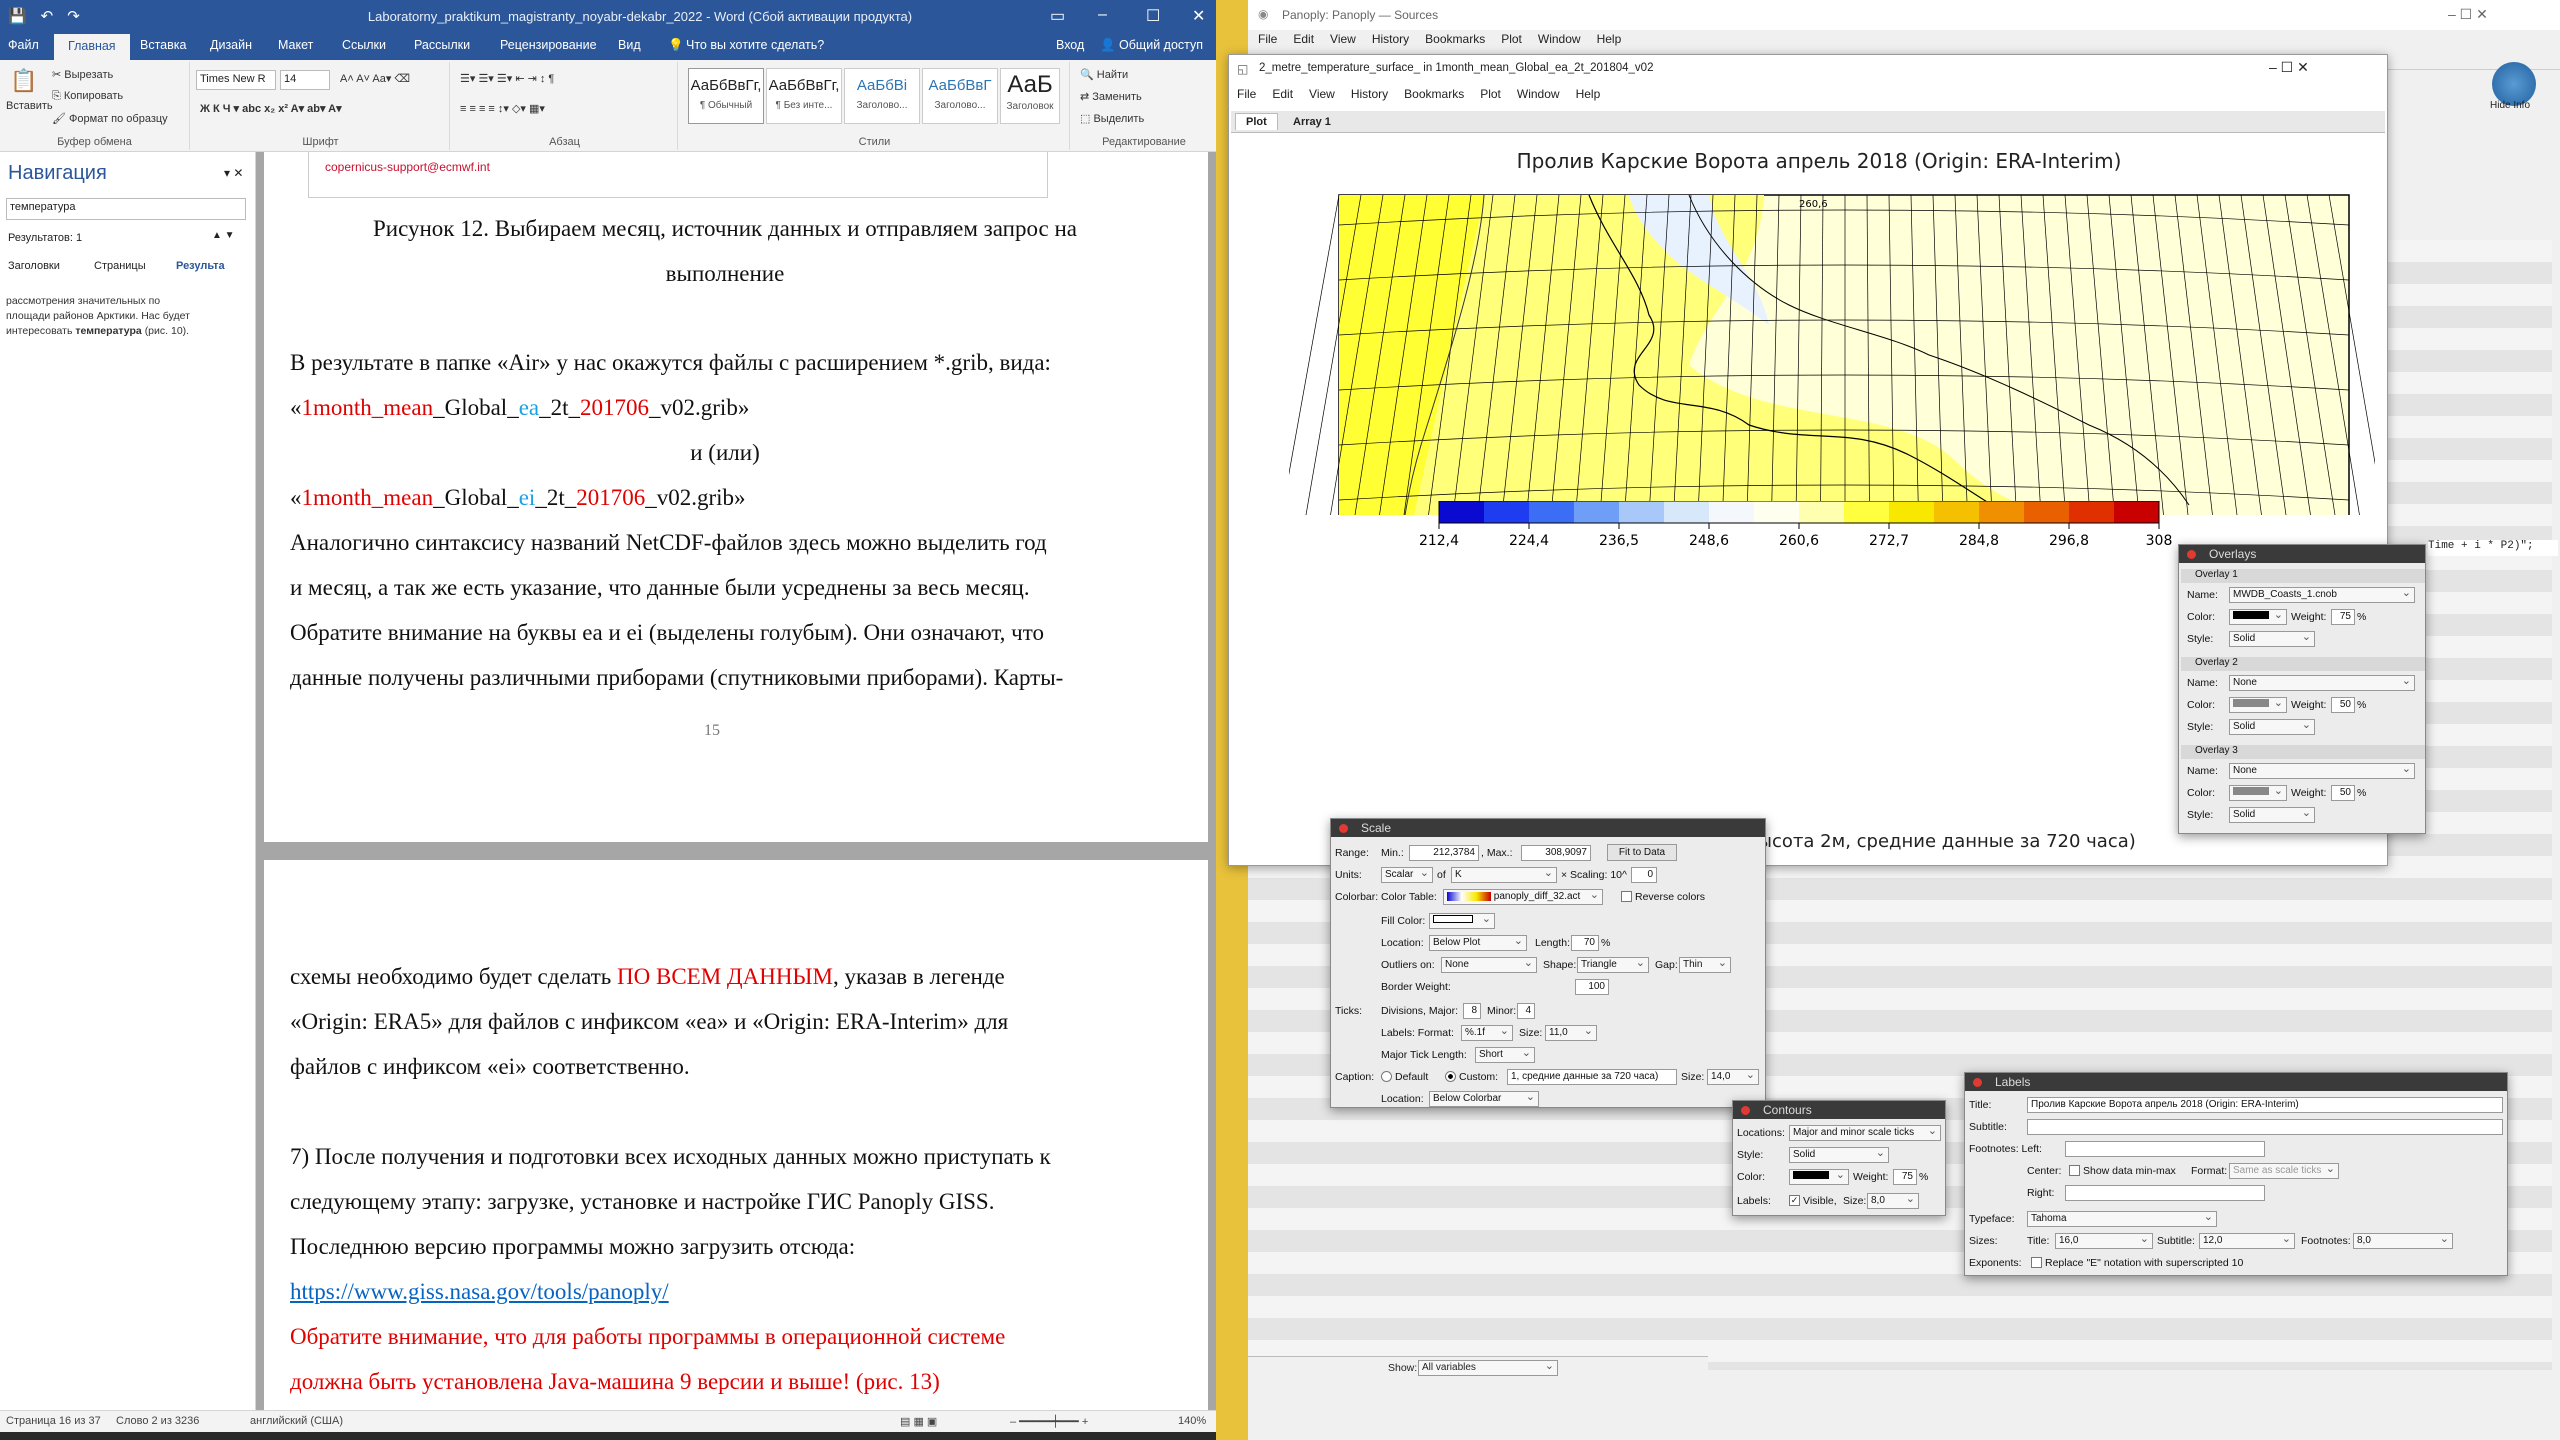 This screenshot has height=1440, width=2560. Describe the element at coordinates (1592, 987) in the screenshot. I see `border-weight-input: 100` at that location.